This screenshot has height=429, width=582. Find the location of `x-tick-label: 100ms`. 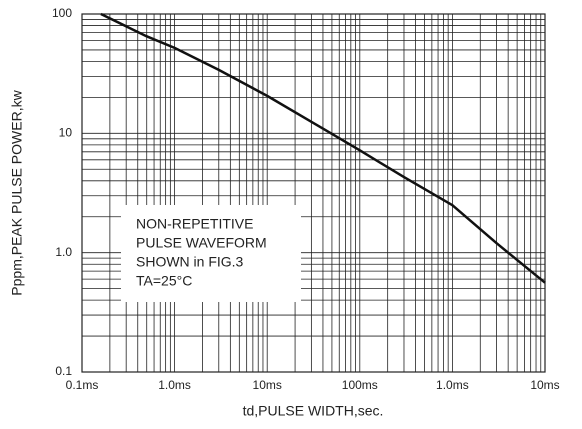

x-tick-label: 100ms is located at coordinates (360, 385).